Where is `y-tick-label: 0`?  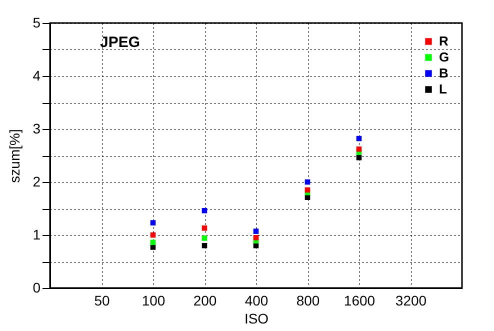 y-tick-label: 0 is located at coordinates (36, 288).